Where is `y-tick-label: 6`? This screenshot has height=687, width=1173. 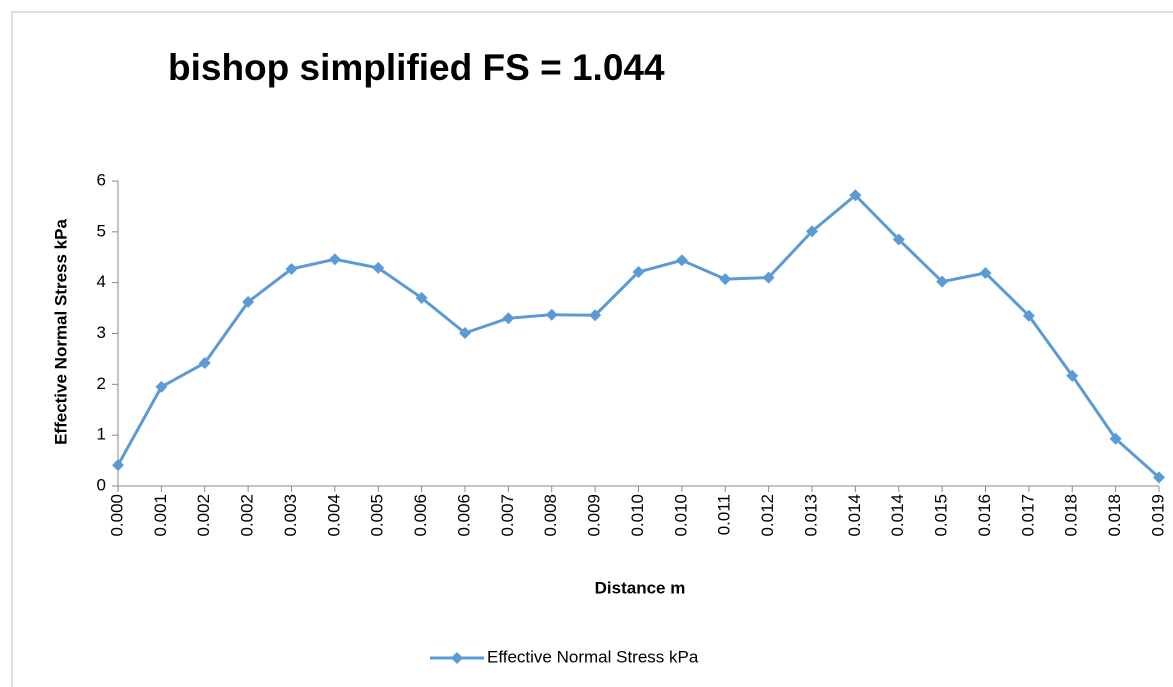 y-tick-label: 6 is located at coordinates (101, 179).